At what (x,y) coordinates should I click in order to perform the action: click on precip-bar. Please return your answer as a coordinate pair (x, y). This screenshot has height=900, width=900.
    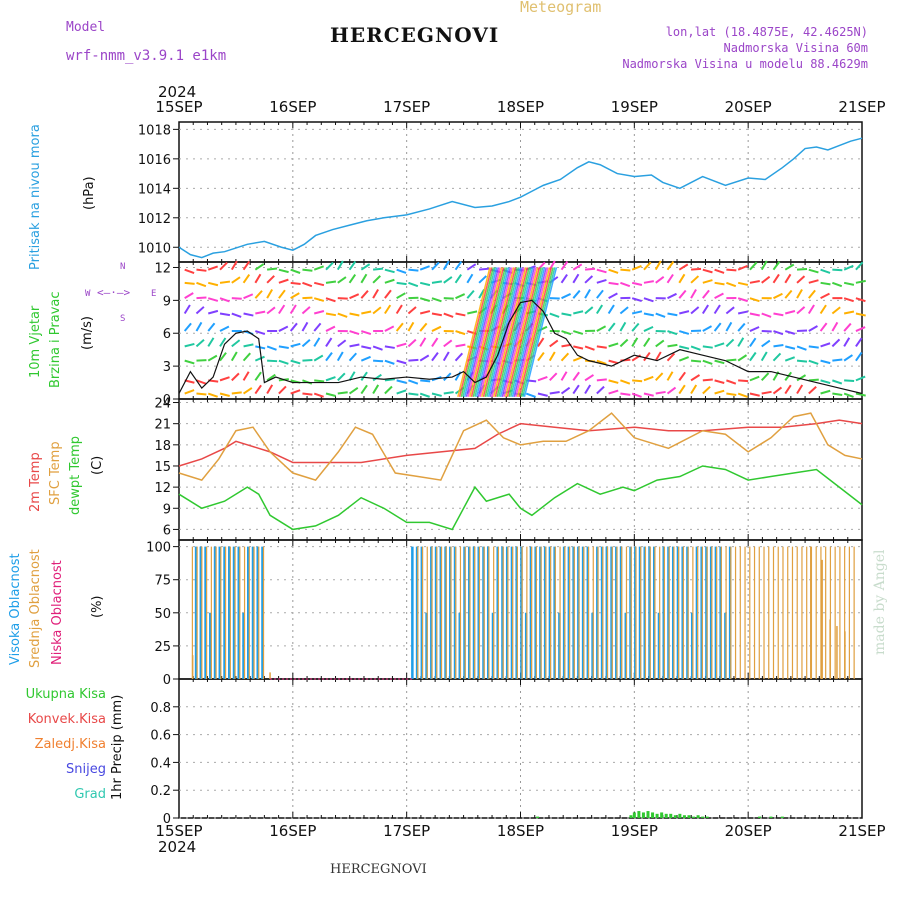
    Looking at the image, I should click on (639, 814).